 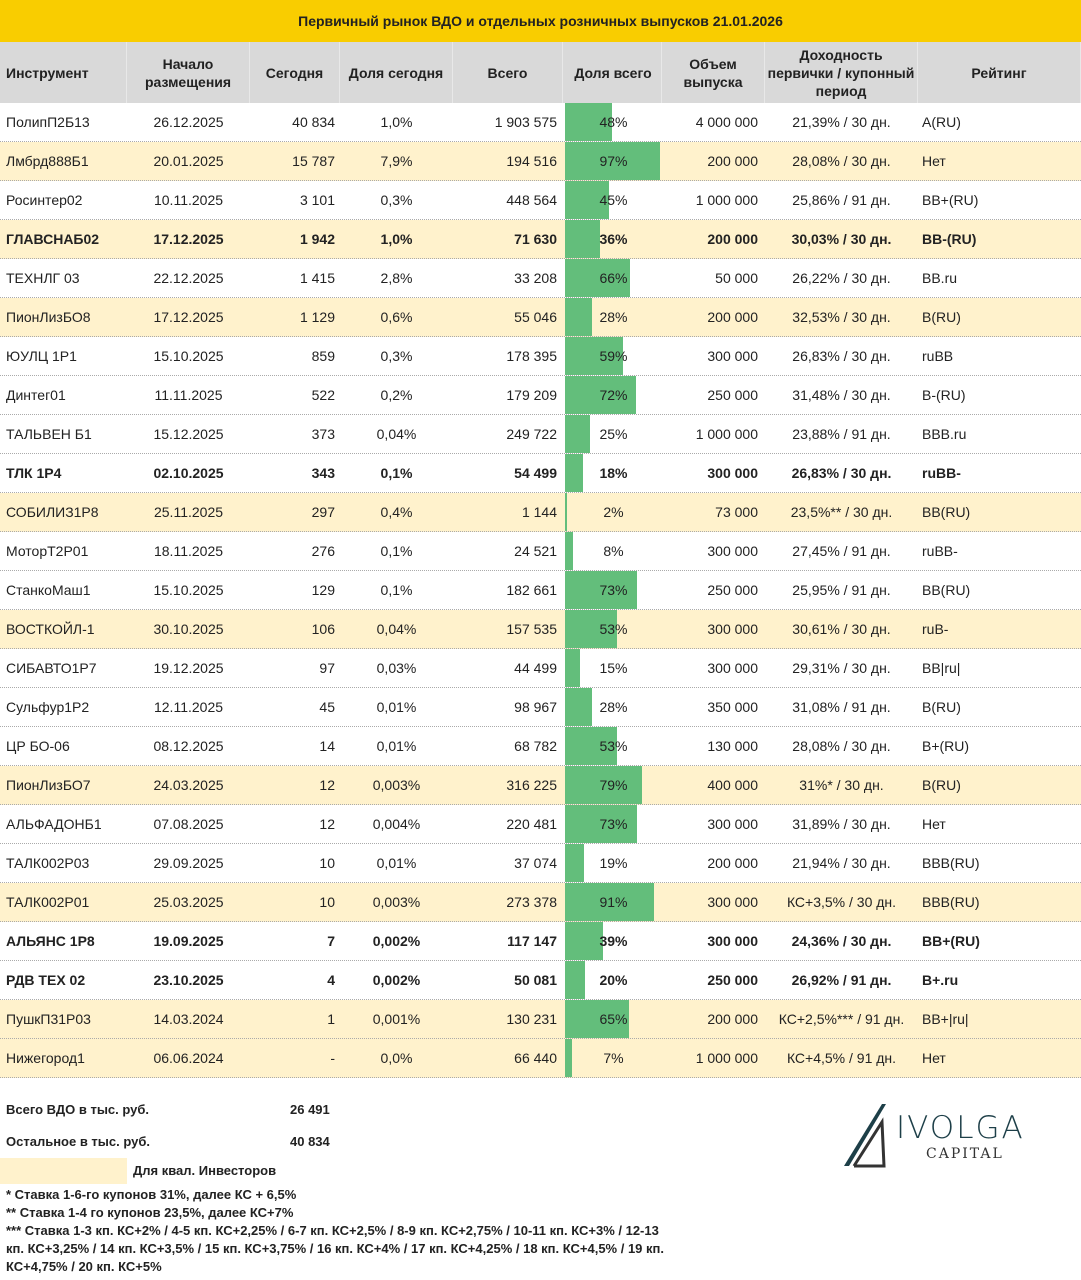 I want to click on cell-start-date: 14.03.2024, so click(x=188, y=1019).